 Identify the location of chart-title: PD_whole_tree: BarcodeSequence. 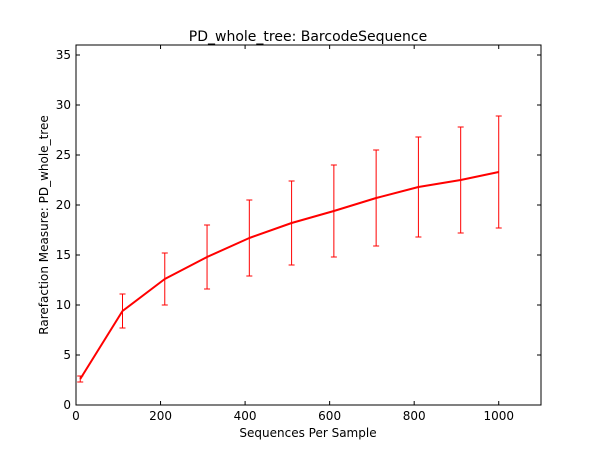
(308, 37).